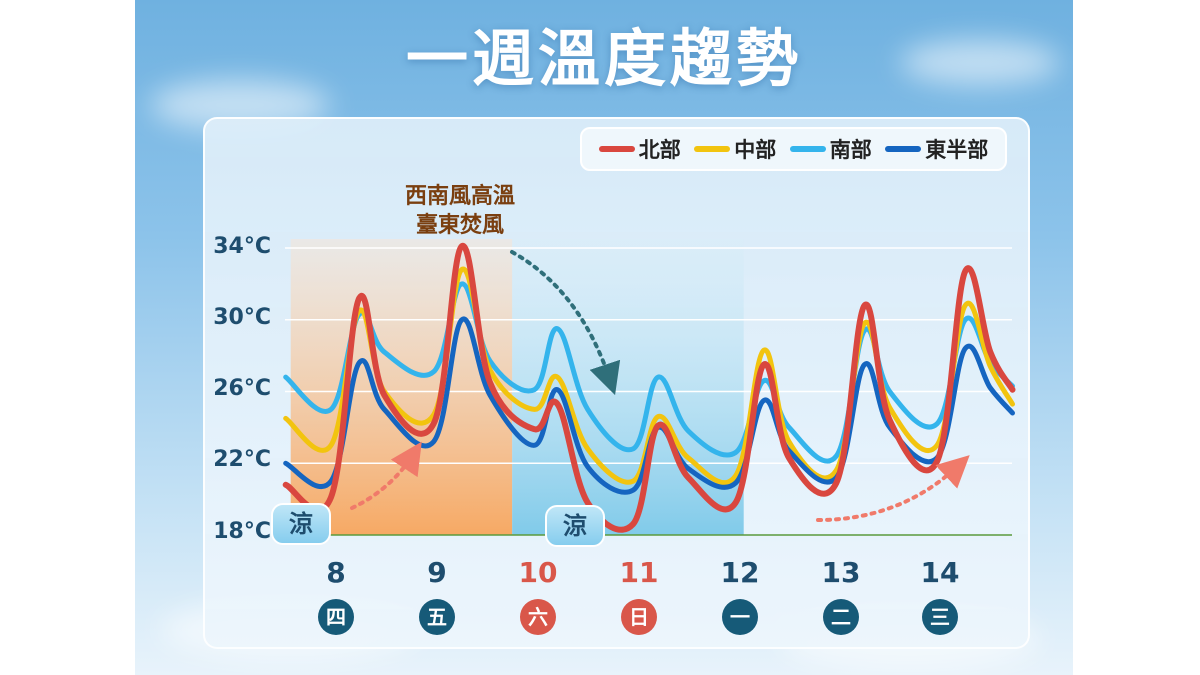  What do you see at coordinates (850, 150) in the screenshot?
I see `legend-label: 南部` at bounding box center [850, 150].